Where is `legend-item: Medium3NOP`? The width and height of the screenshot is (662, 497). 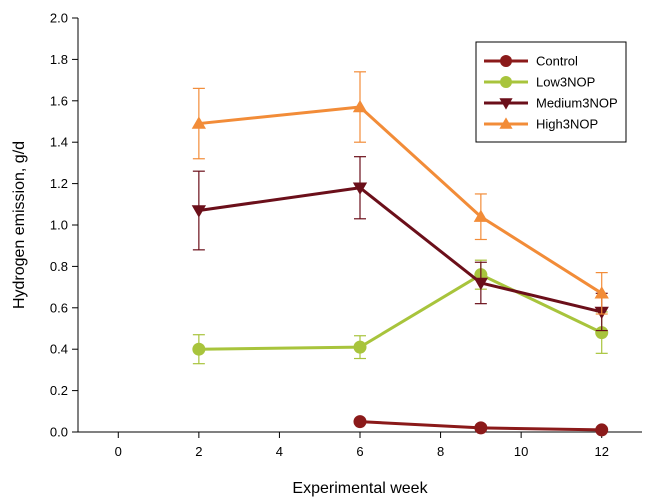 legend-item: Medium3NOP is located at coordinates (551, 103).